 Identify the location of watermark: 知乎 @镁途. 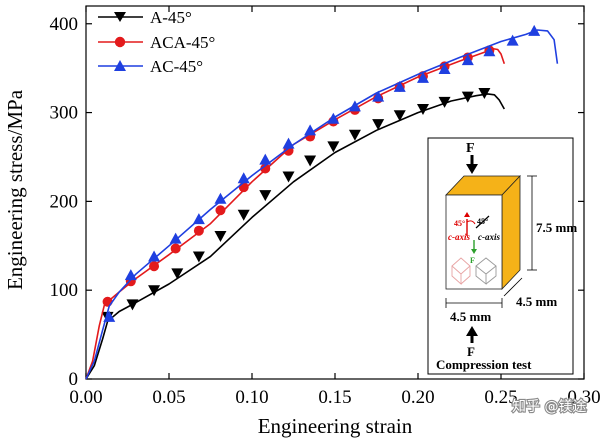
(549, 406).